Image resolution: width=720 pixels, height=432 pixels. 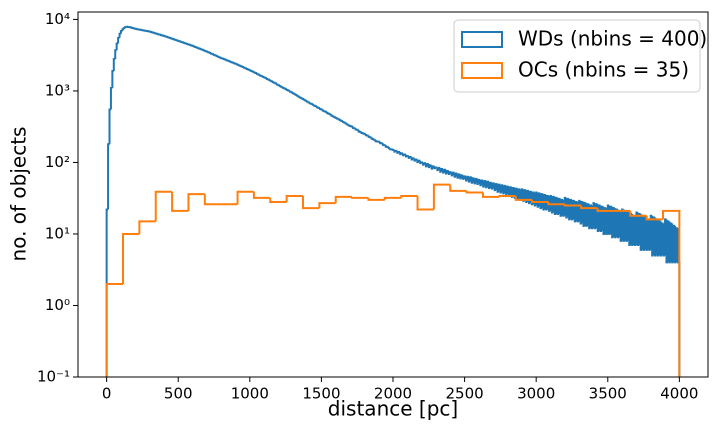 I want to click on x-tick-label: 4000, so click(x=679, y=394).